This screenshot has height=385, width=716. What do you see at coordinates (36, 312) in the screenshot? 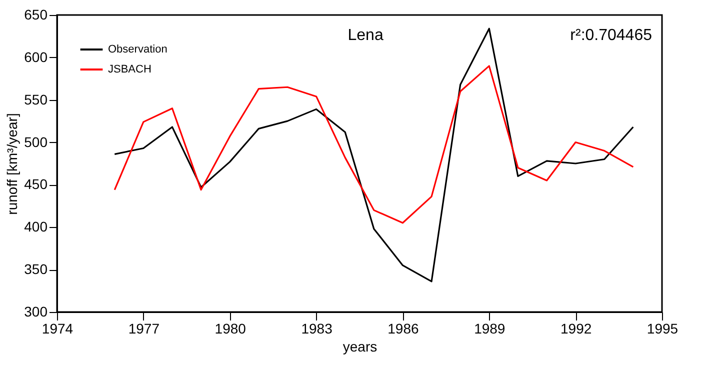
I see `y-tick-label: 300` at bounding box center [36, 312].